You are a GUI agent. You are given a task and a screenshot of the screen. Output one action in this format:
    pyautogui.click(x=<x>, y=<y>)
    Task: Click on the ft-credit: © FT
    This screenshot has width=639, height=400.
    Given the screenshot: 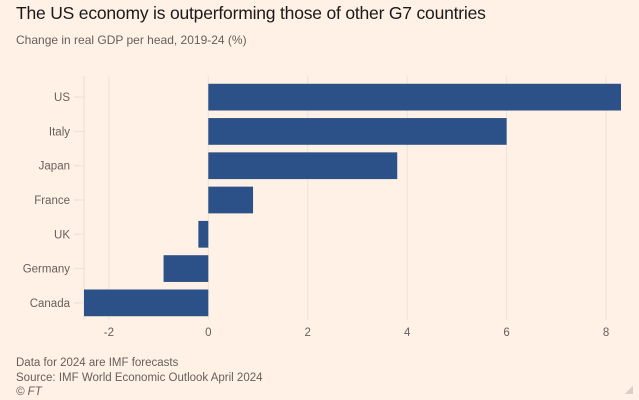 What is the action you would take?
    pyautogui.click(x=29, y=392)
    